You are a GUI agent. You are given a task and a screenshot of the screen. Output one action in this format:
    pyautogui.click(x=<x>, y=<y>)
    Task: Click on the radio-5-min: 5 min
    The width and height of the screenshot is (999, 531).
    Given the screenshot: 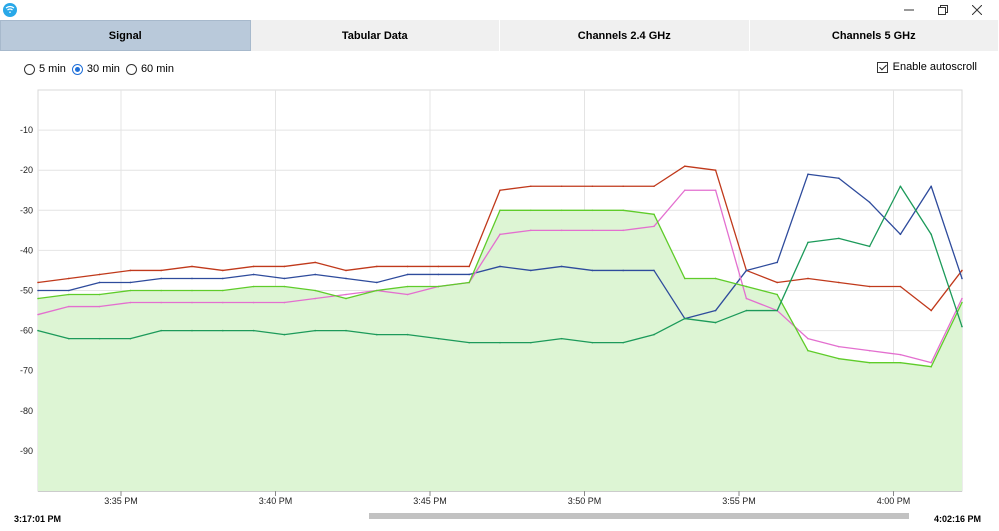 What is the action you would take?
    pyautogui.click(x=45, y=69)
    